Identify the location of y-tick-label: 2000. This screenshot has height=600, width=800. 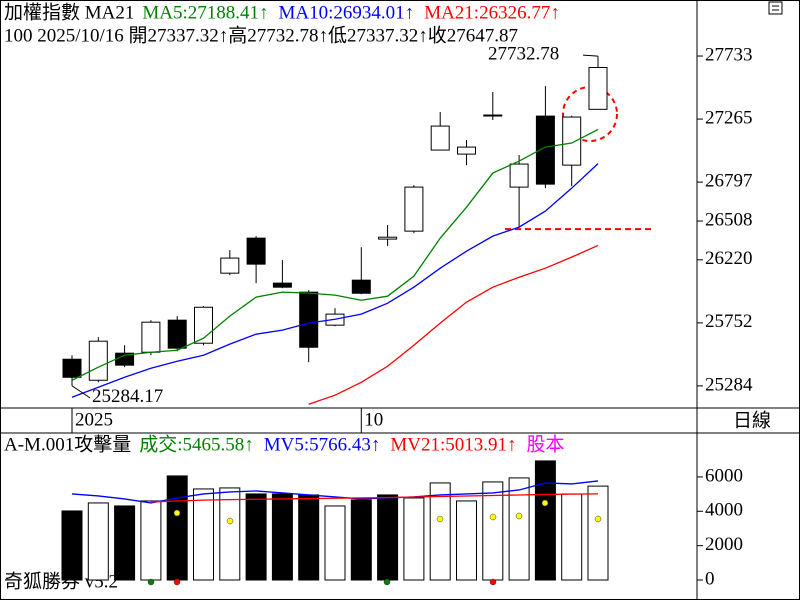
(724, 544).